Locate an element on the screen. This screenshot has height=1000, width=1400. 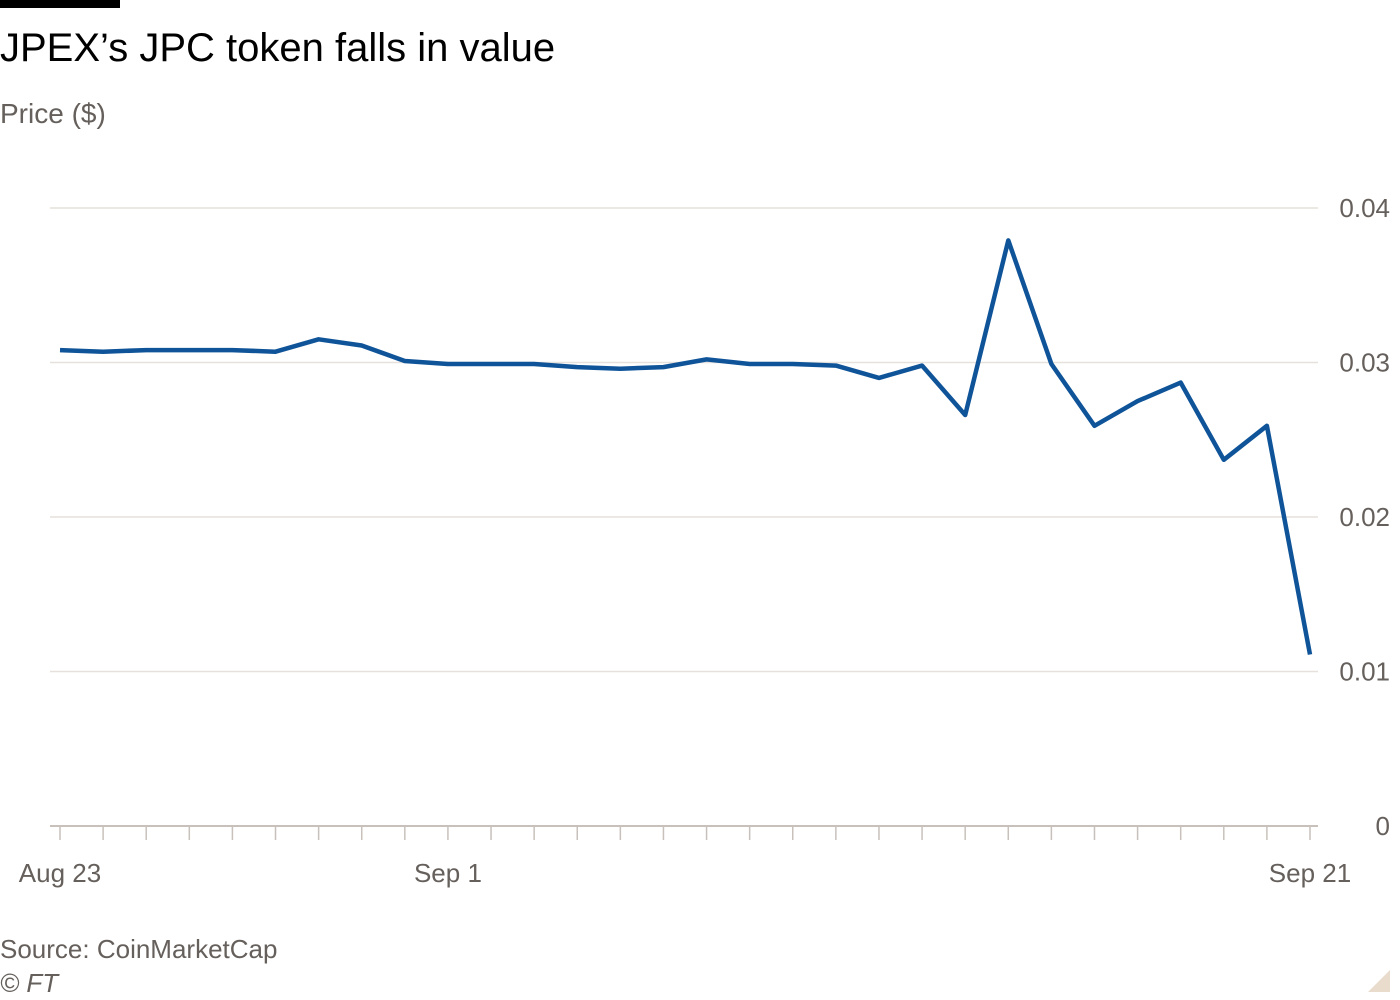
y-tick-label: 0.04 is located at coordinates (1364, 208).